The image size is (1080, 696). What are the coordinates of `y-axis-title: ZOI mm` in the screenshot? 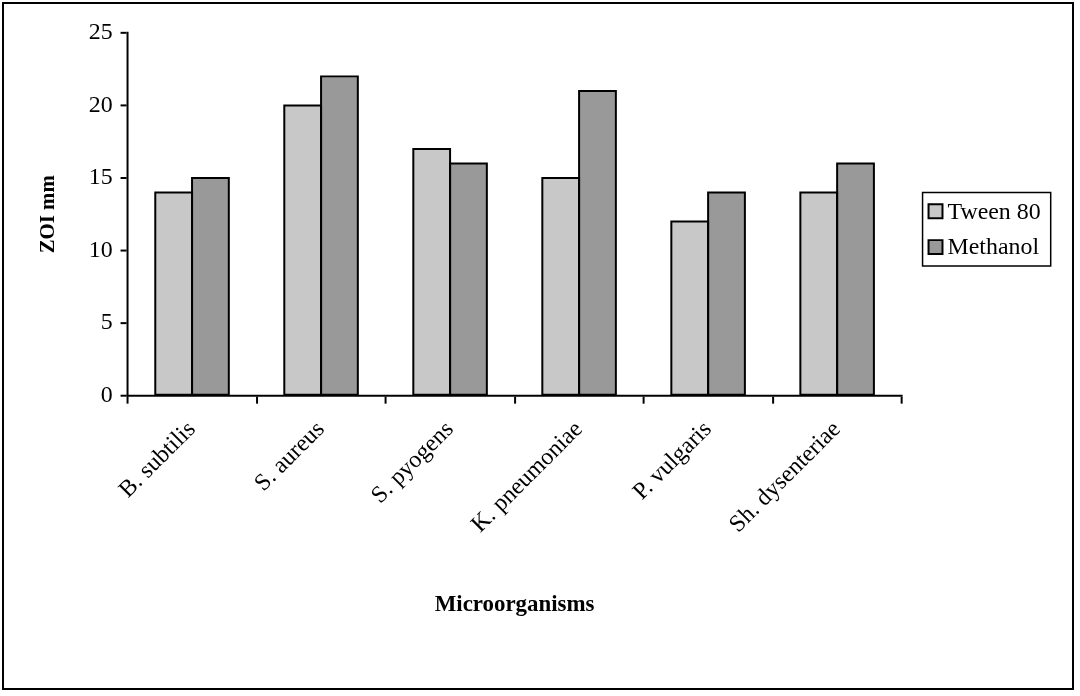 It's located at (46, 214).